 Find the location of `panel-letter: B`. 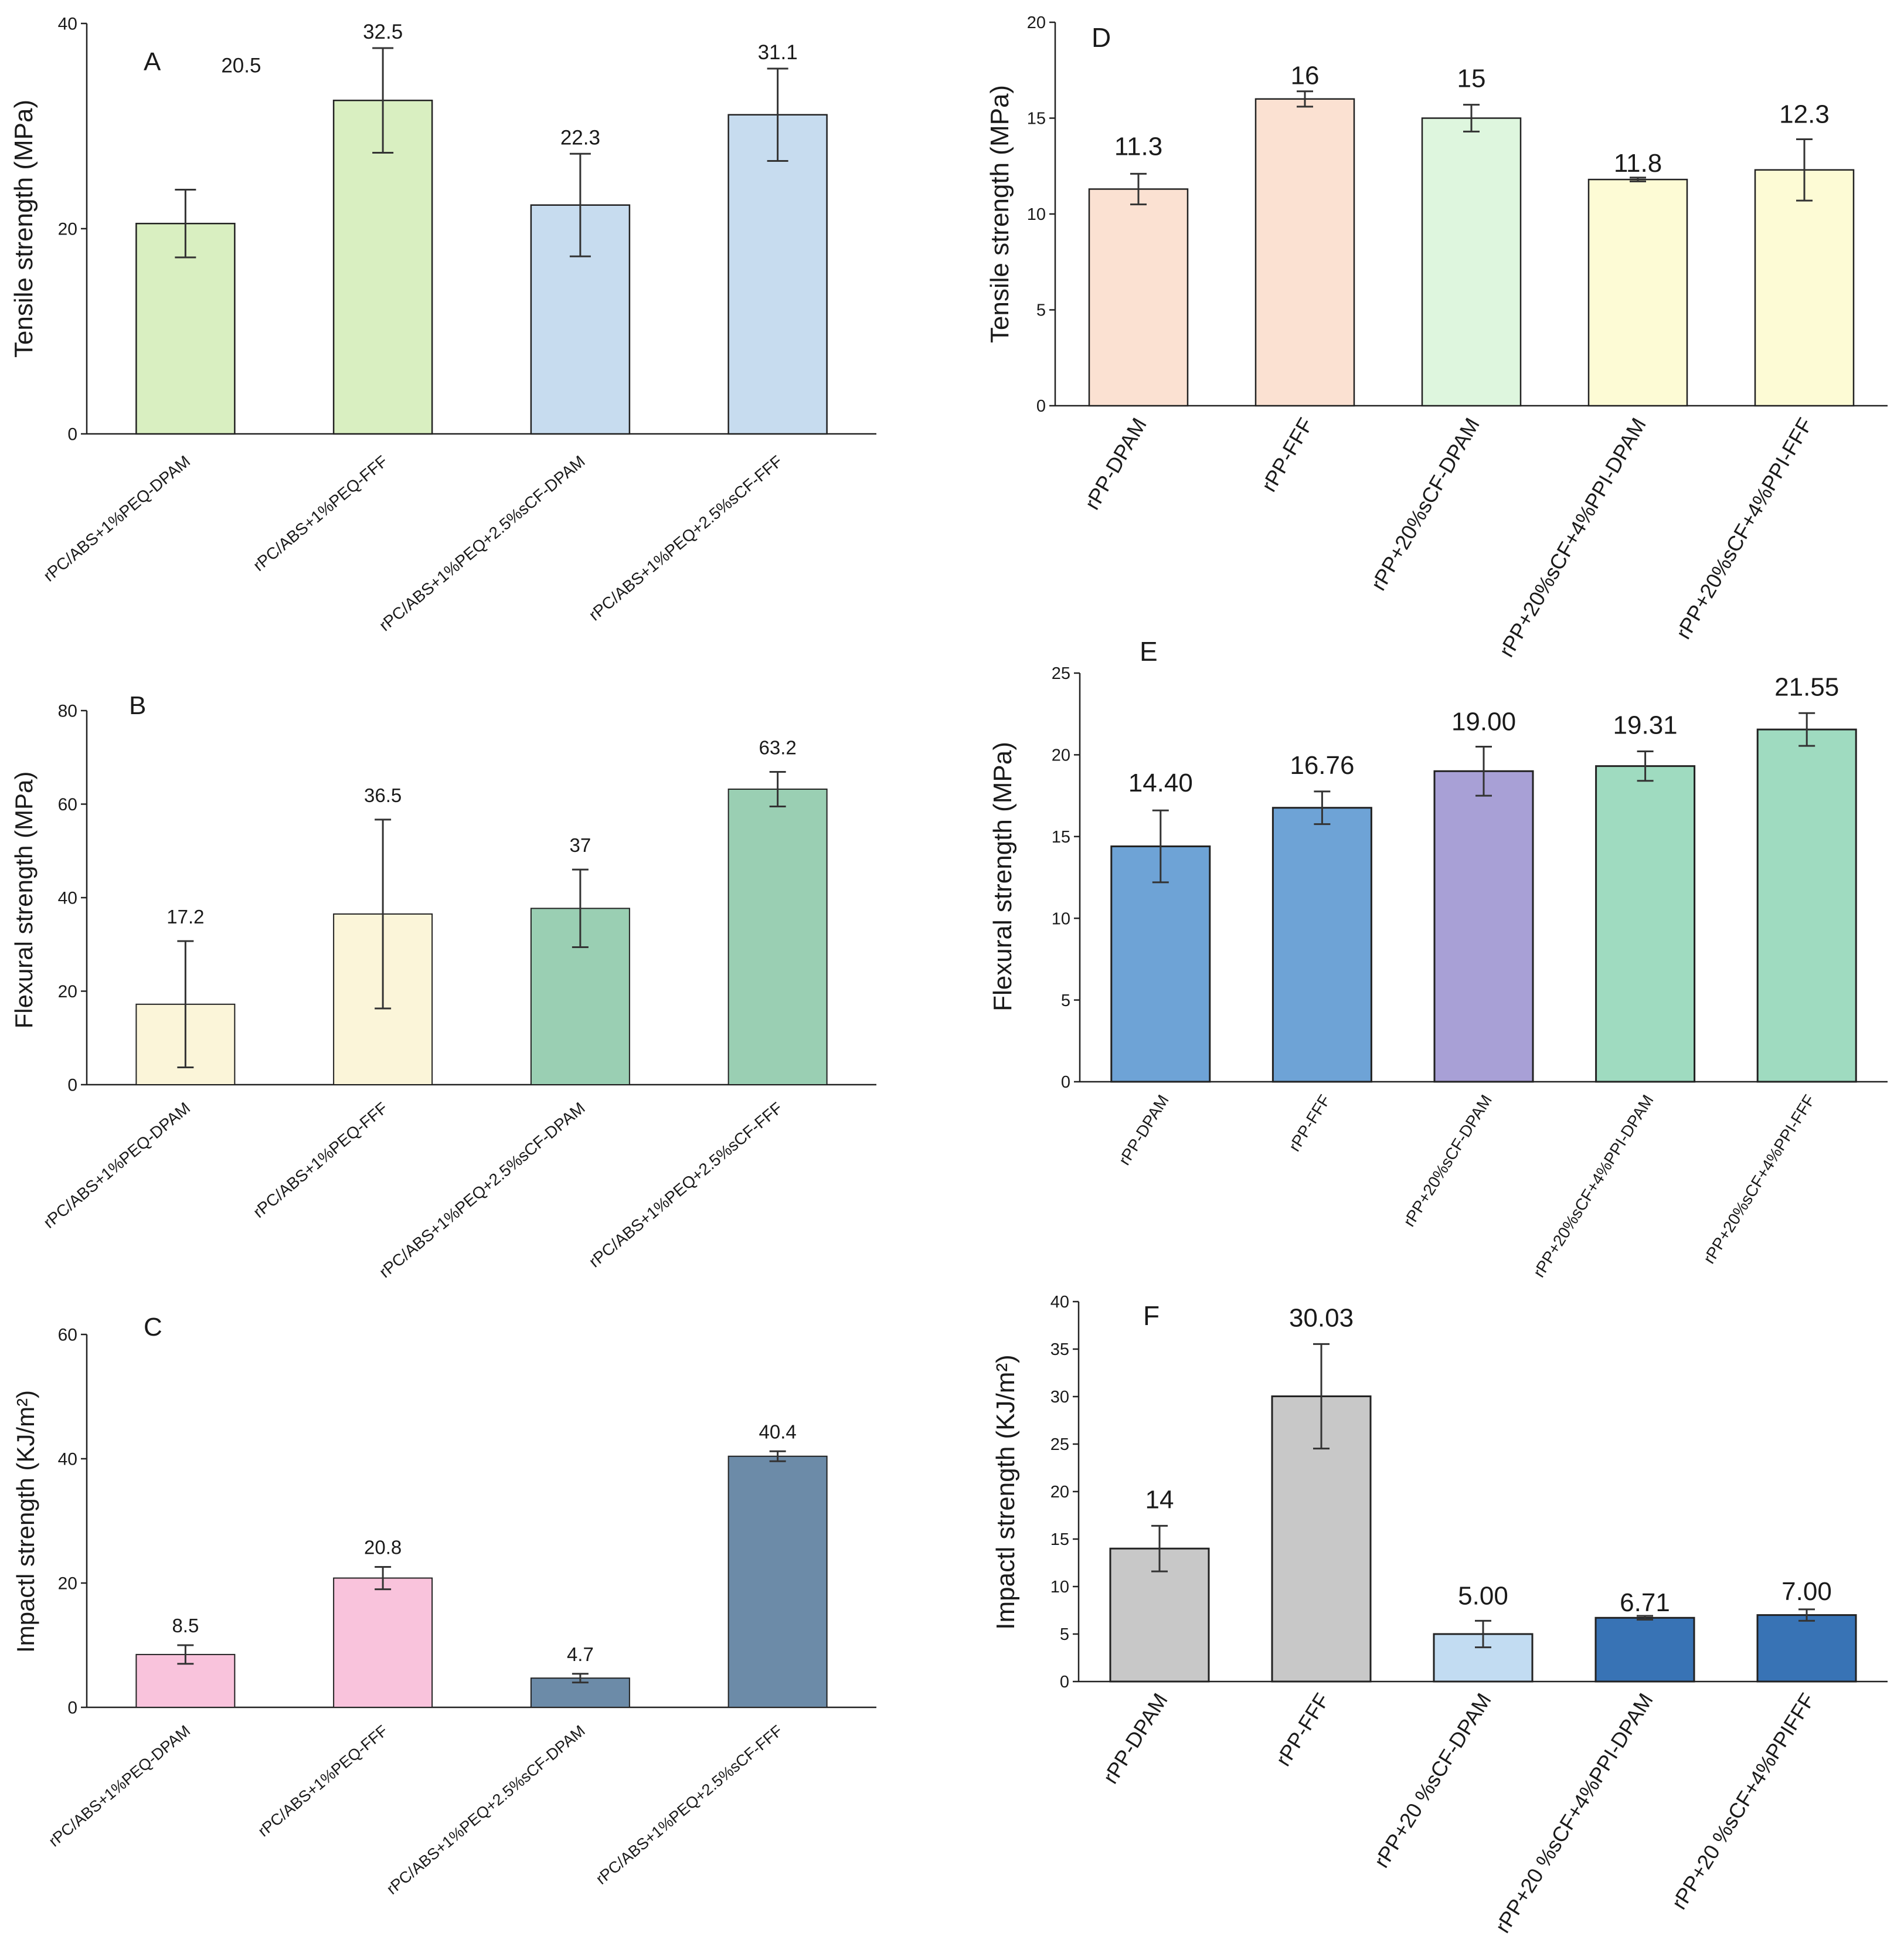

panel-letter: B is located at coordinates (137, 705).